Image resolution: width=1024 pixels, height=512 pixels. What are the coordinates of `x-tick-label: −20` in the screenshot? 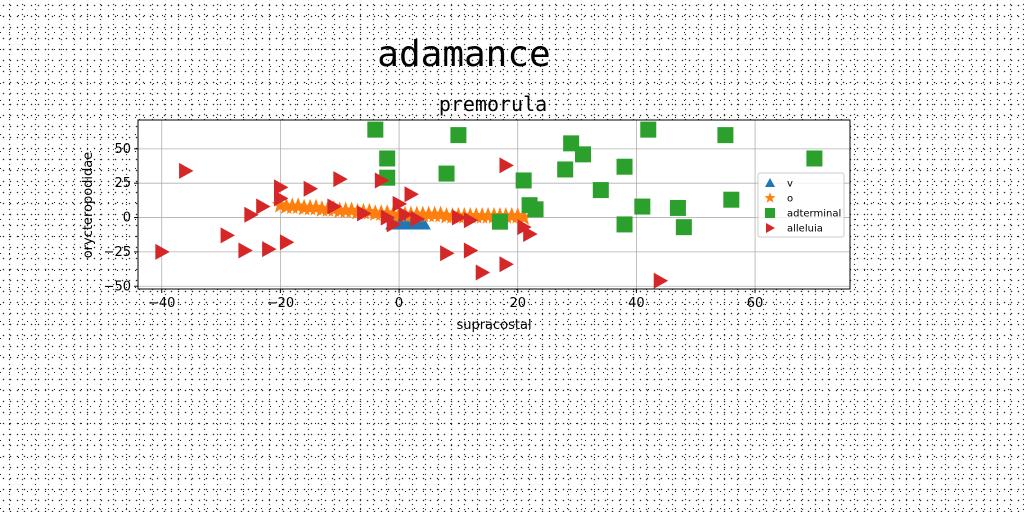 It's located at (280, 303).